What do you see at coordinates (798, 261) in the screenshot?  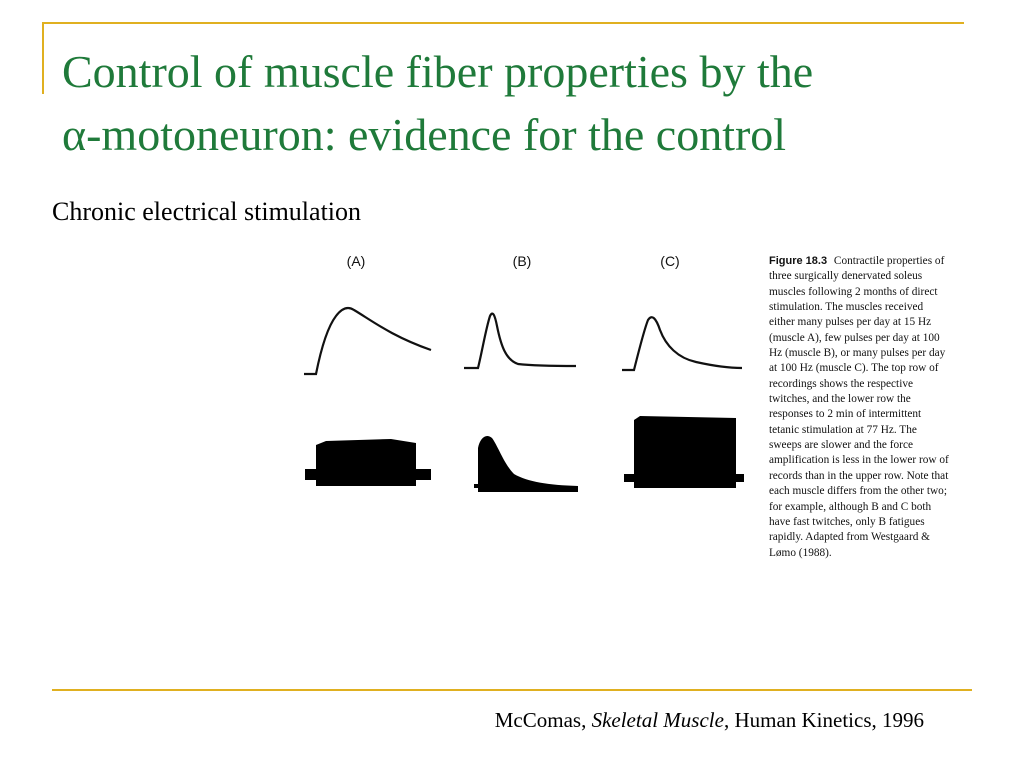 I see `figure-caption-label: Figure 18.3` at bounding box center [798, 261].